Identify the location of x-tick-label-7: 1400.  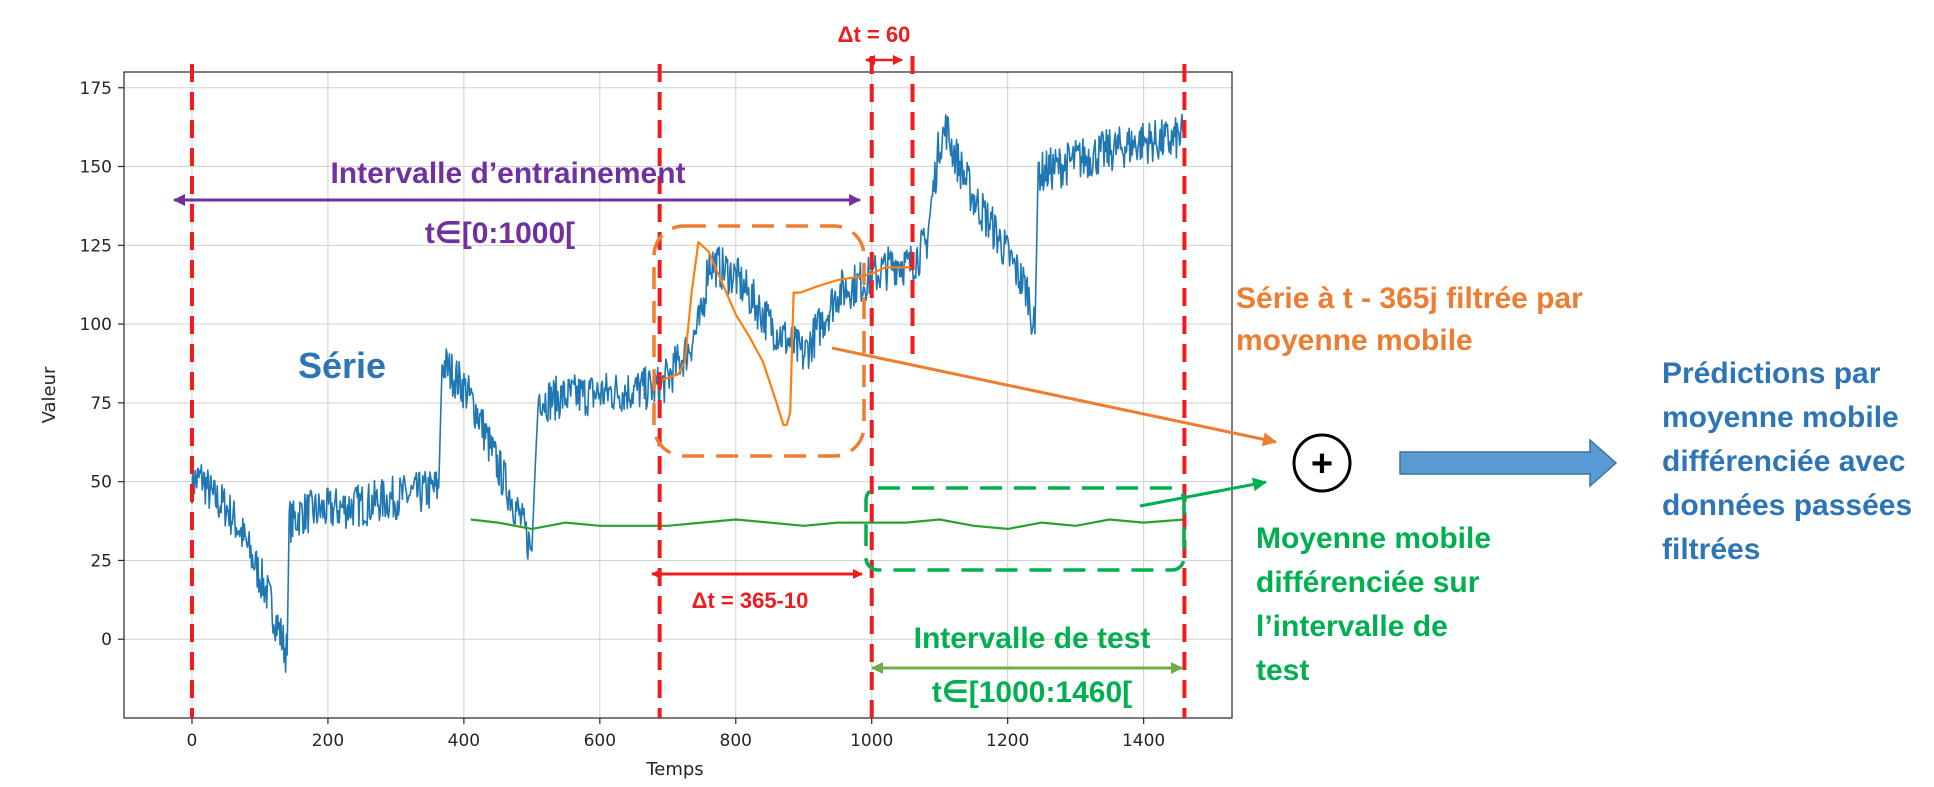
(1143, 741).